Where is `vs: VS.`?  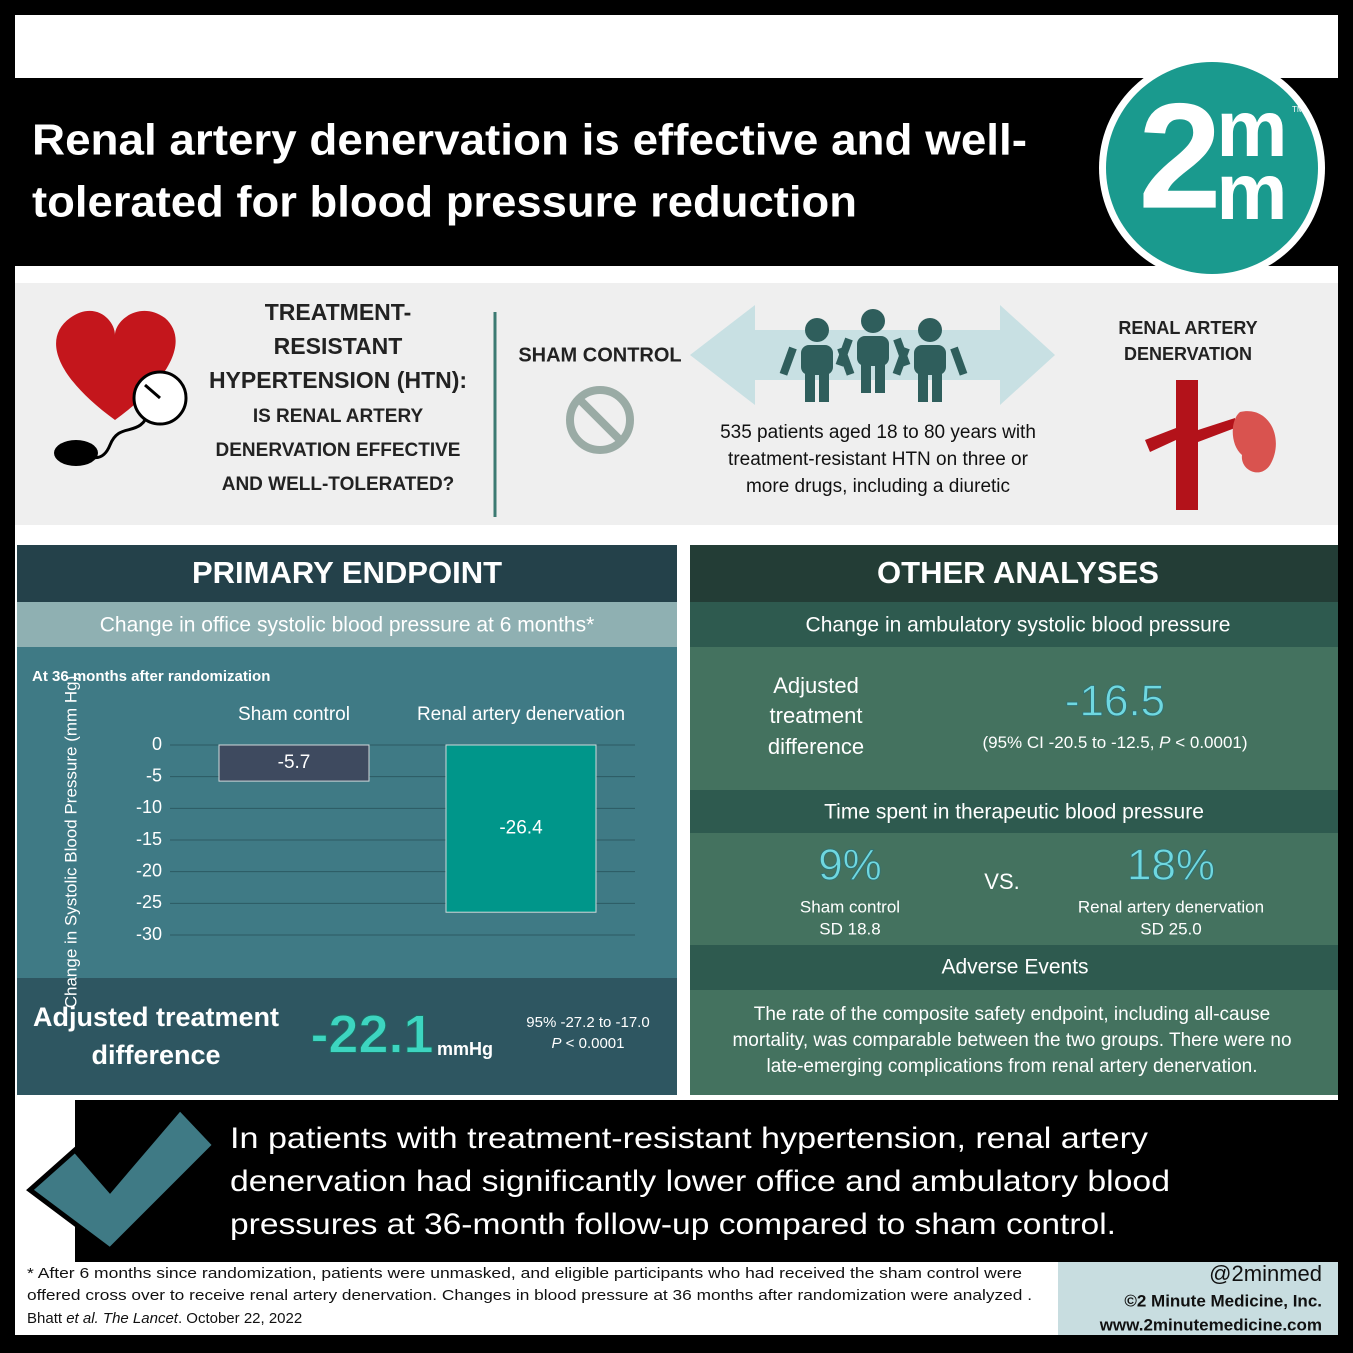
vs: VS. is located at coordinates (1001, 881).